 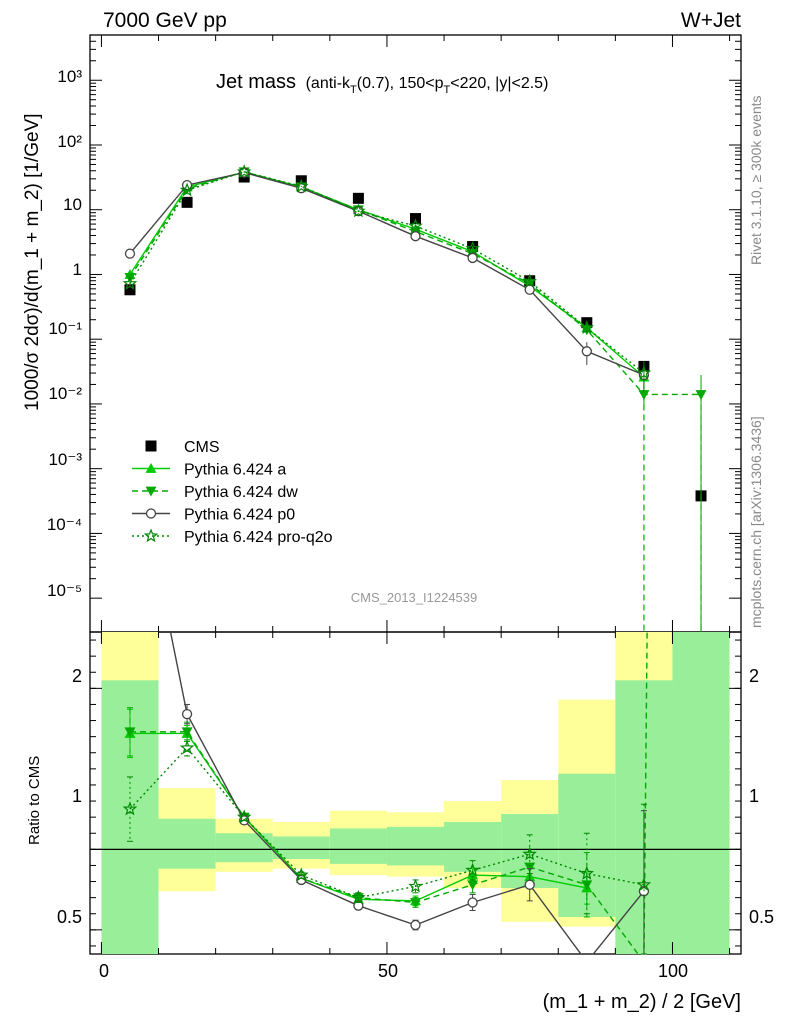 What do you see at coordinates (388, 971) in the screenshot?
I see `xtick-50: 50` at bounding box center [388, 971].